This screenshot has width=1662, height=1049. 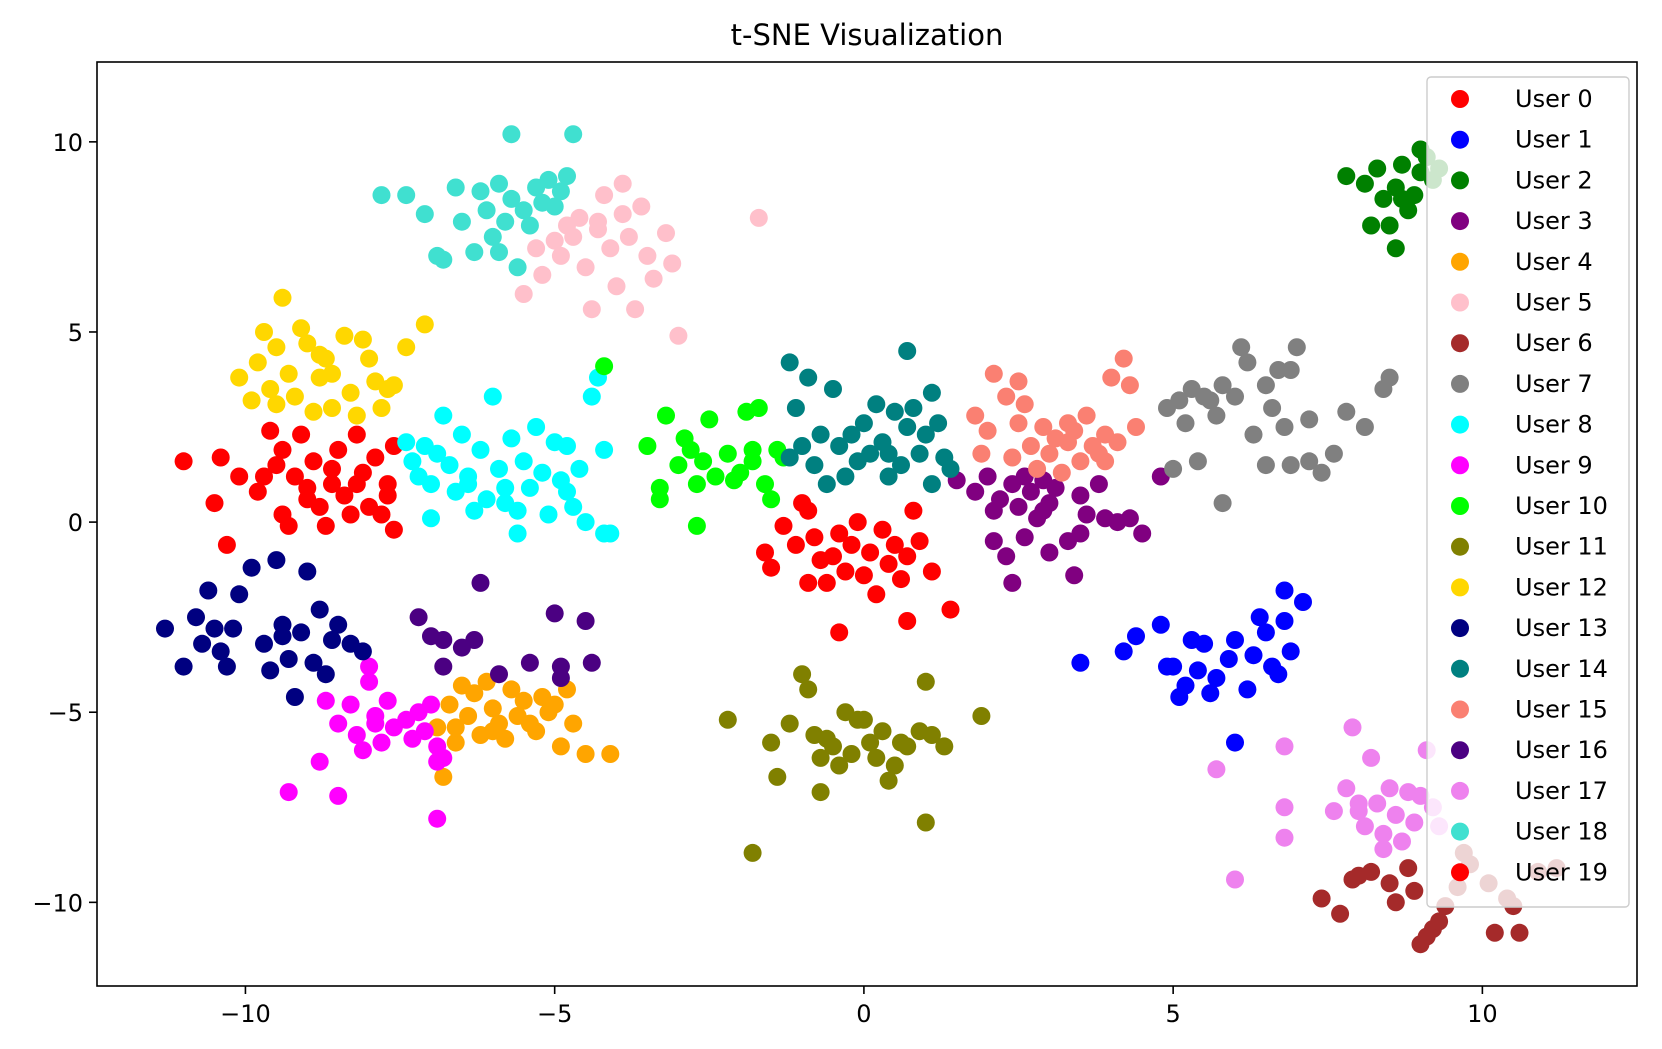 What do you see at coordinates (1561, 750) in the screenshot?
I see `legend-label: User 16` at bounding box center [1561, 750].